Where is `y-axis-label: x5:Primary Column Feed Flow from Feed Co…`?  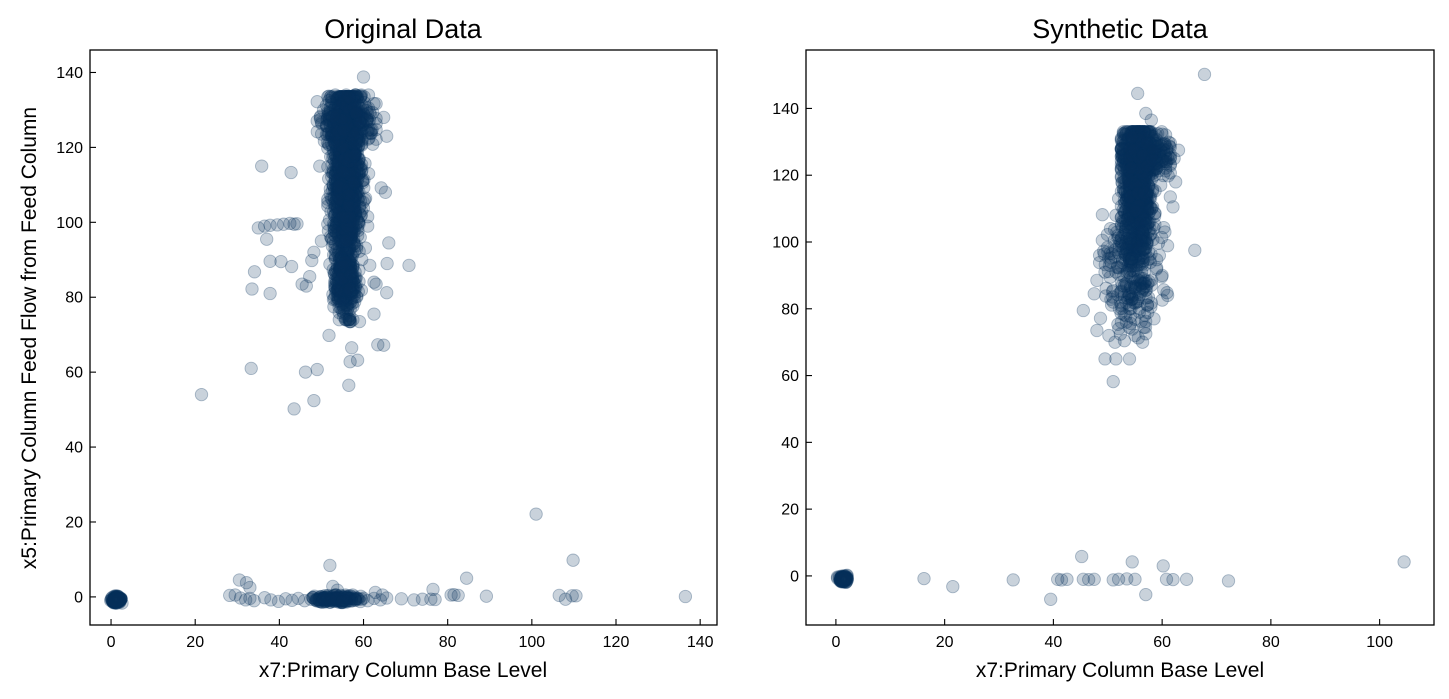 y-axis-label: x5:Primary Column Feed Flow from Feed Co… is located at coordinates (29, 338).